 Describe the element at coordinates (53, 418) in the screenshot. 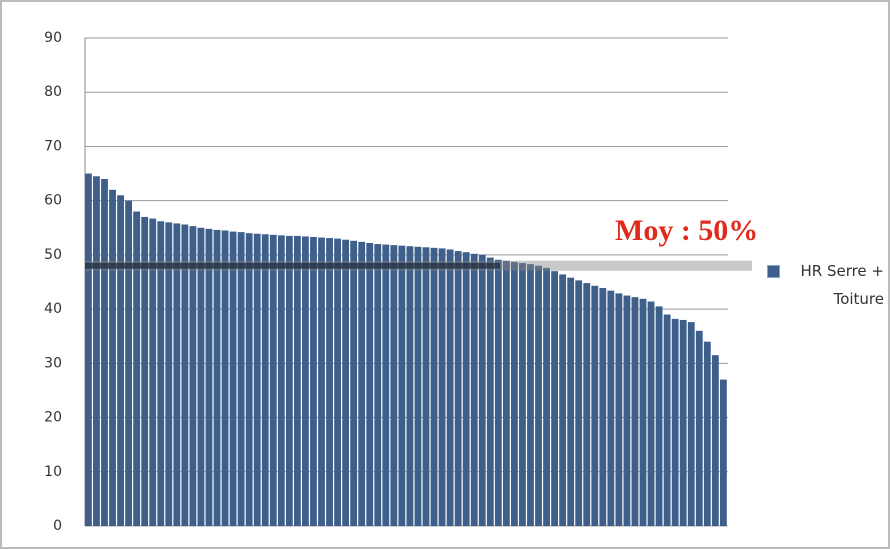

I see `y-tick-label: 20` at that location.